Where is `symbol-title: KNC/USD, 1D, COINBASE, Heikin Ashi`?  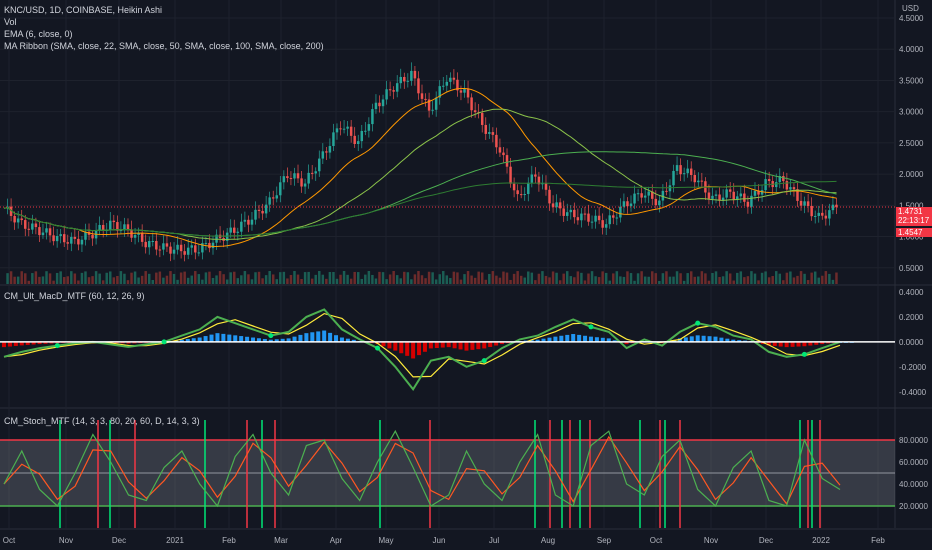 symbol-title: KNC/USD, 1D, COINBASE, Heikin Ashi is located at coordinates (83, 10).